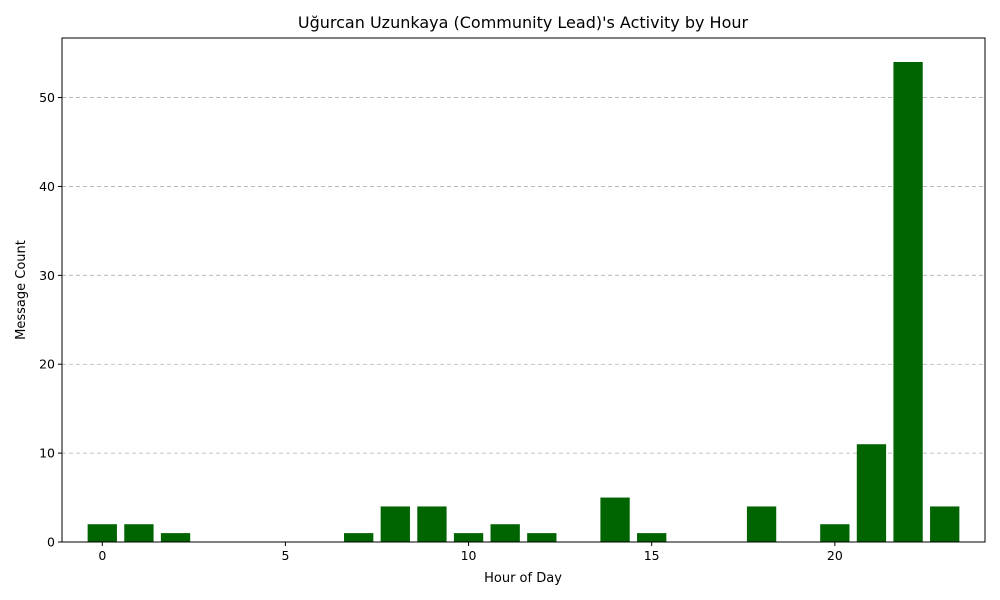  I want to click on y-axis-ticks: 0 10 20 30 40 50, so click(50, 320).